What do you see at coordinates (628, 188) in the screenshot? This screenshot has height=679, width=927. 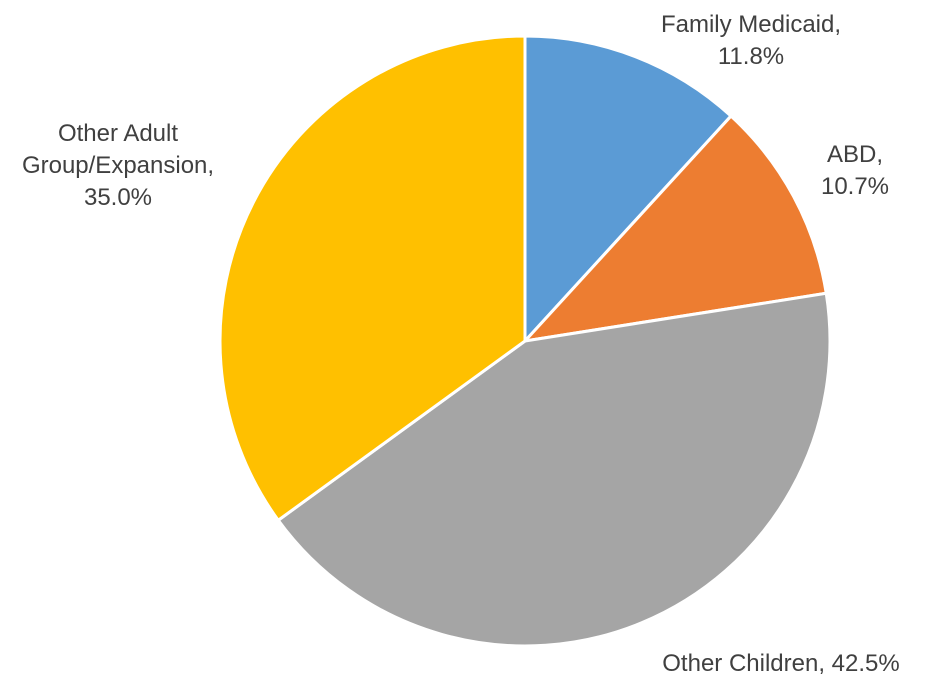 I see `pie-slice-family-medicaid` at bounding box center [628, 188].